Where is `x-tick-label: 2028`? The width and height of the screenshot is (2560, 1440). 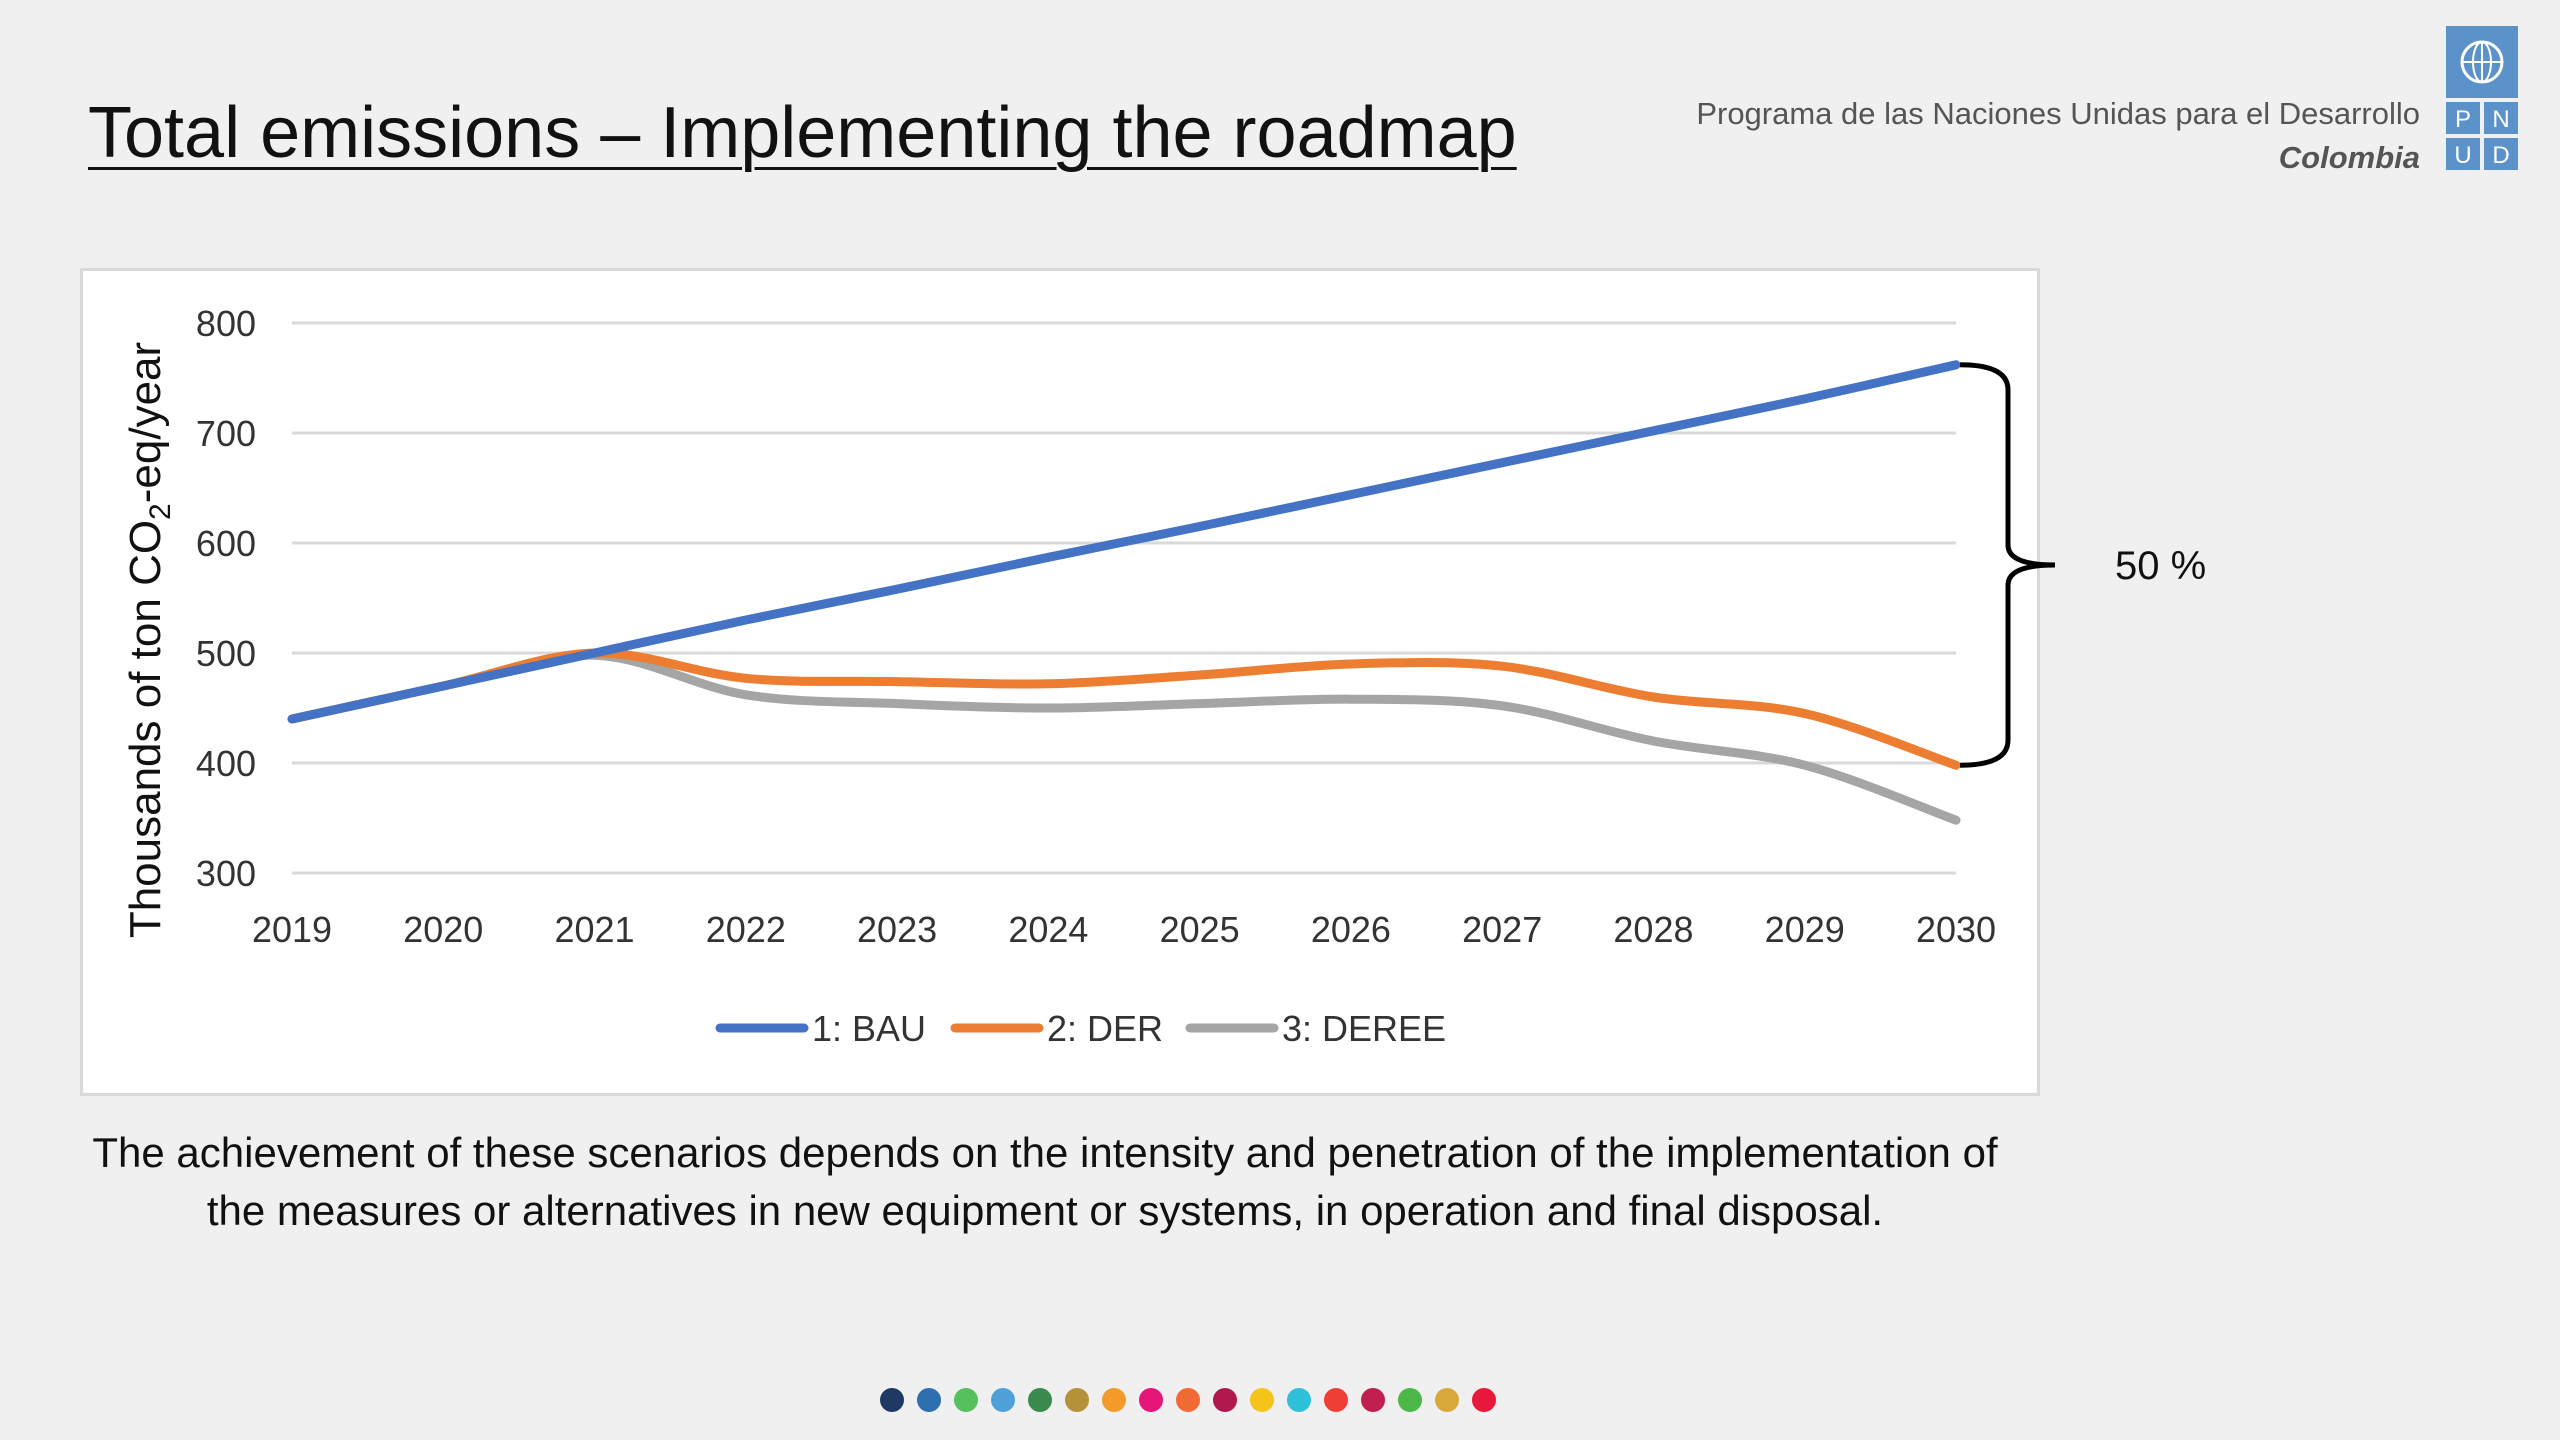 x-tick-label: 2028 is located at coordinates (1653, 929).